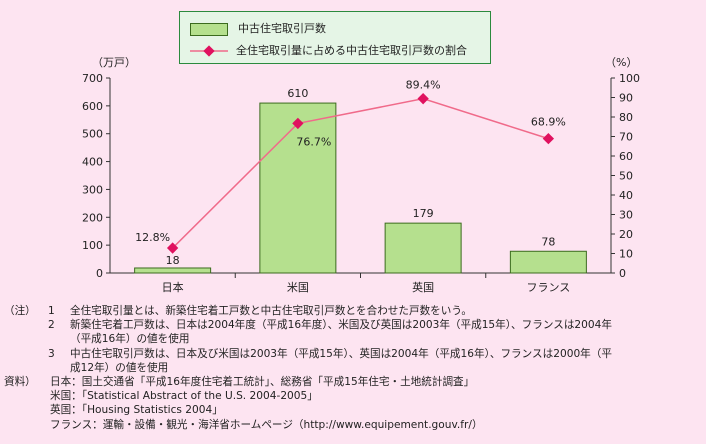  I want to click on right-axis-tick-label: 40, so click(626, 195).